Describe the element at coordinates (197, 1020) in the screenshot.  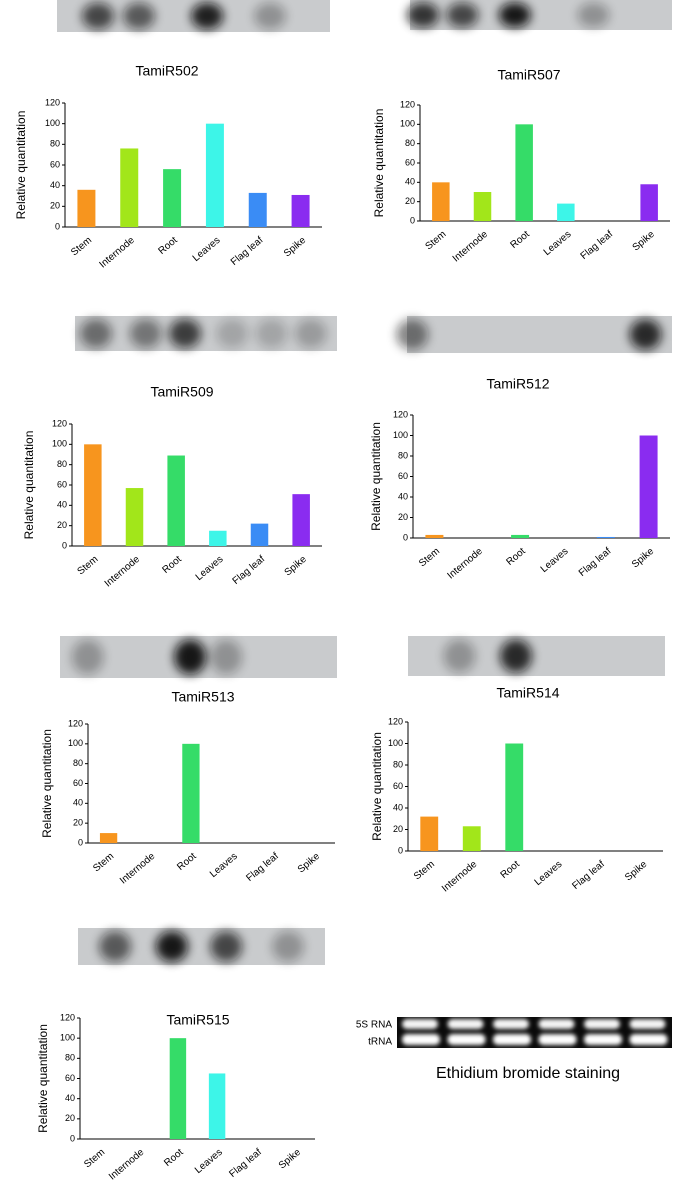
I see `chart-title: TamiR515` at that location.